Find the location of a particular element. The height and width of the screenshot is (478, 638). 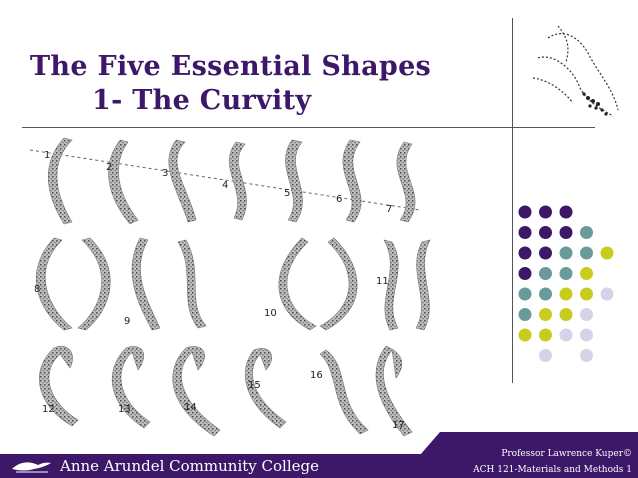

footer-slant-panel is located at coordinates (519, 455).